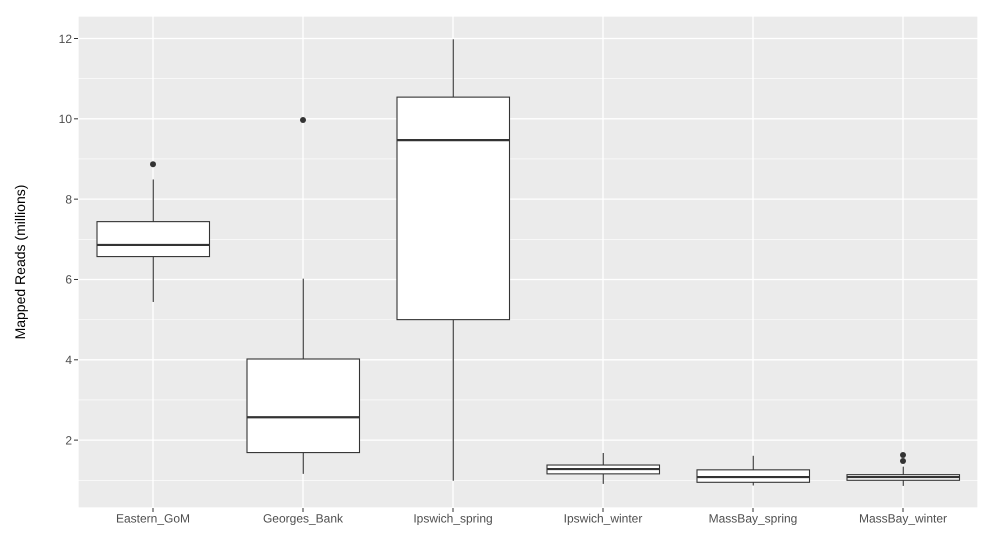 Image resolution: width=996 pixels, height=550 pixels. Describe the element at coordinates (903, 519) in the screenshot. I see `x-tick-label: MassBay_winter` at that location.